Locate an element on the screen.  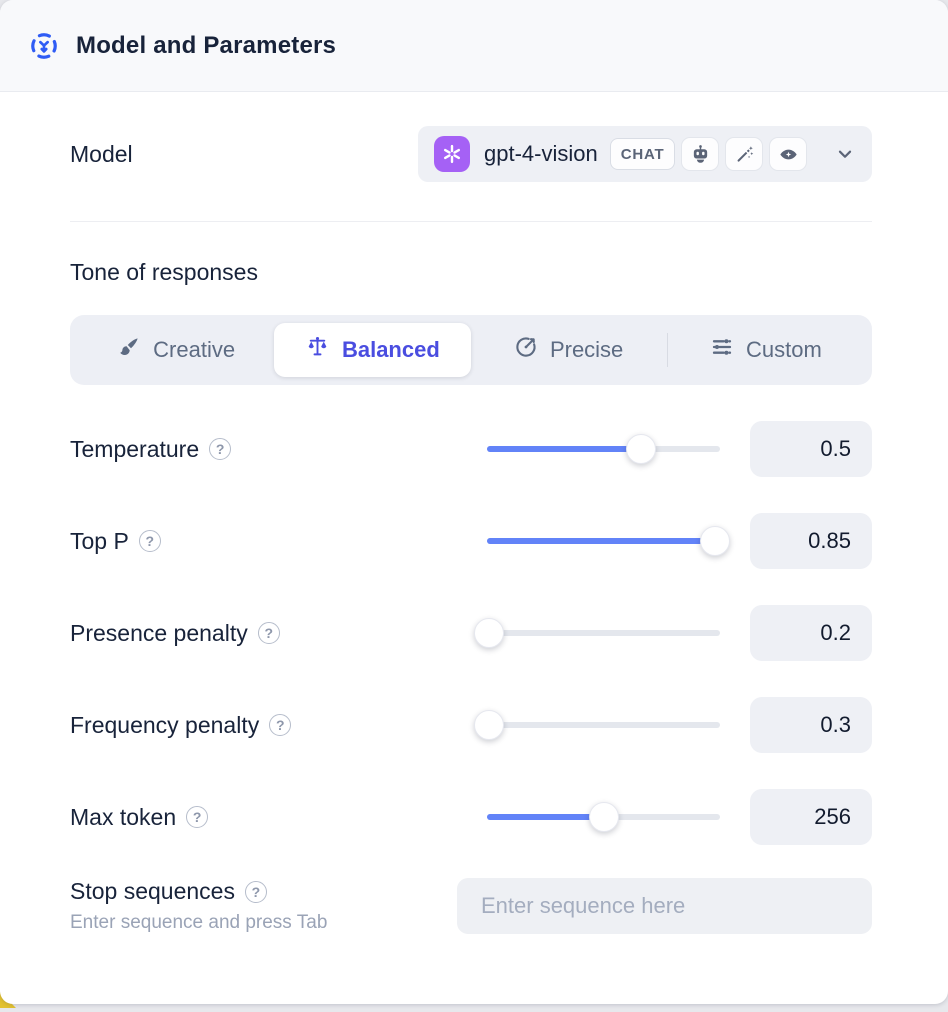
model-label: Model is located at coordinates (101, 153).